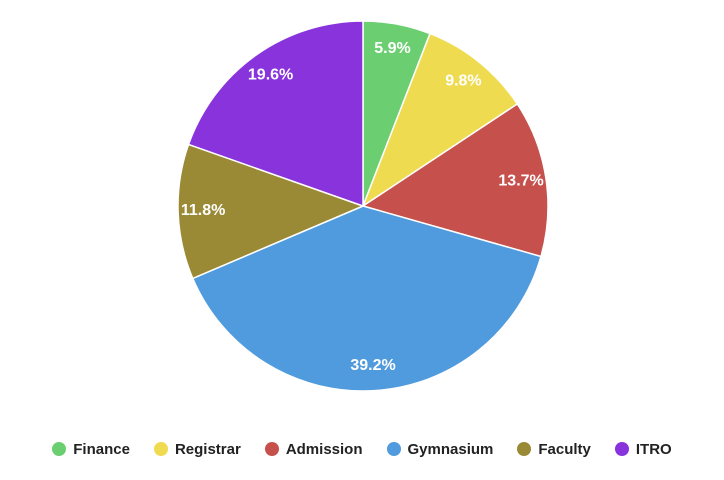 This screenshot has width=724, height=480. What do you see at coordinates (324, 449) in the screenshot?
I see `legend-label-admission: Admission` at bounding box center [324, 449].